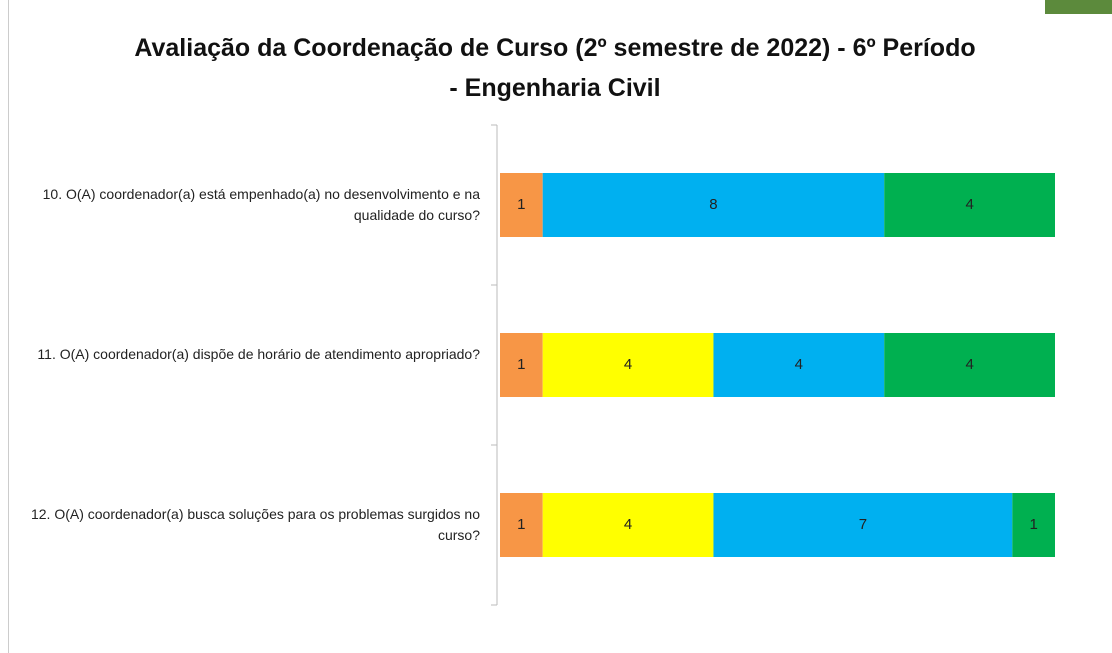 This screenshot has width=1112, height=653. Describe the element at coordinates (8, 326) in the screenshot. I see `frame-left` at that location.